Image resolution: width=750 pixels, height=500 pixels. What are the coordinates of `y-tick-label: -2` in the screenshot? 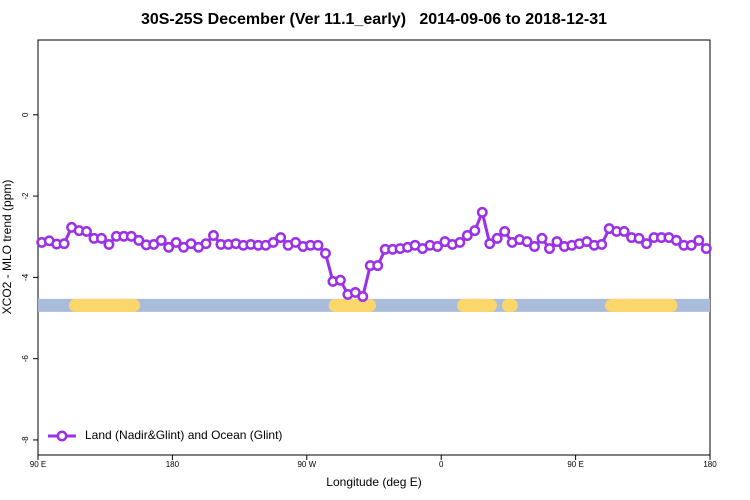 It's located at (25, 196).